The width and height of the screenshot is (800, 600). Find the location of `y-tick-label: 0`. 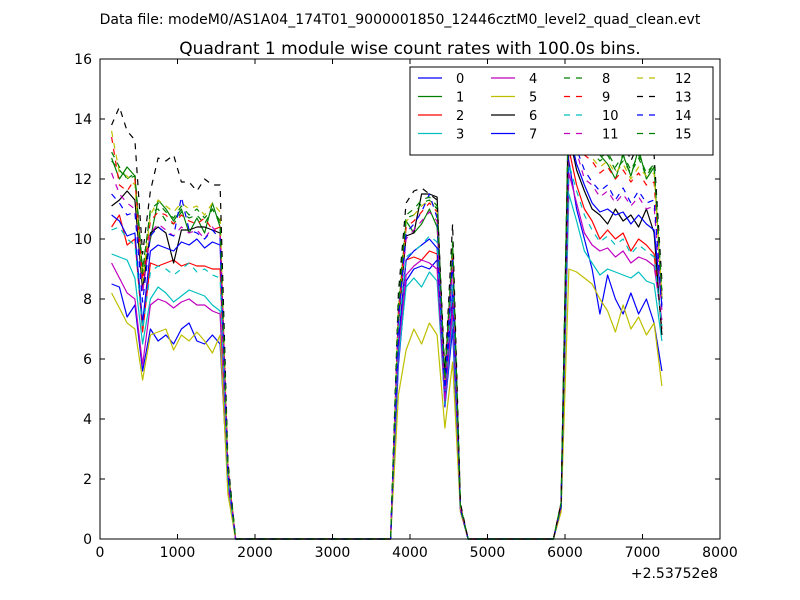

y-tick-label: 0 is located at coordinates (87, 540).